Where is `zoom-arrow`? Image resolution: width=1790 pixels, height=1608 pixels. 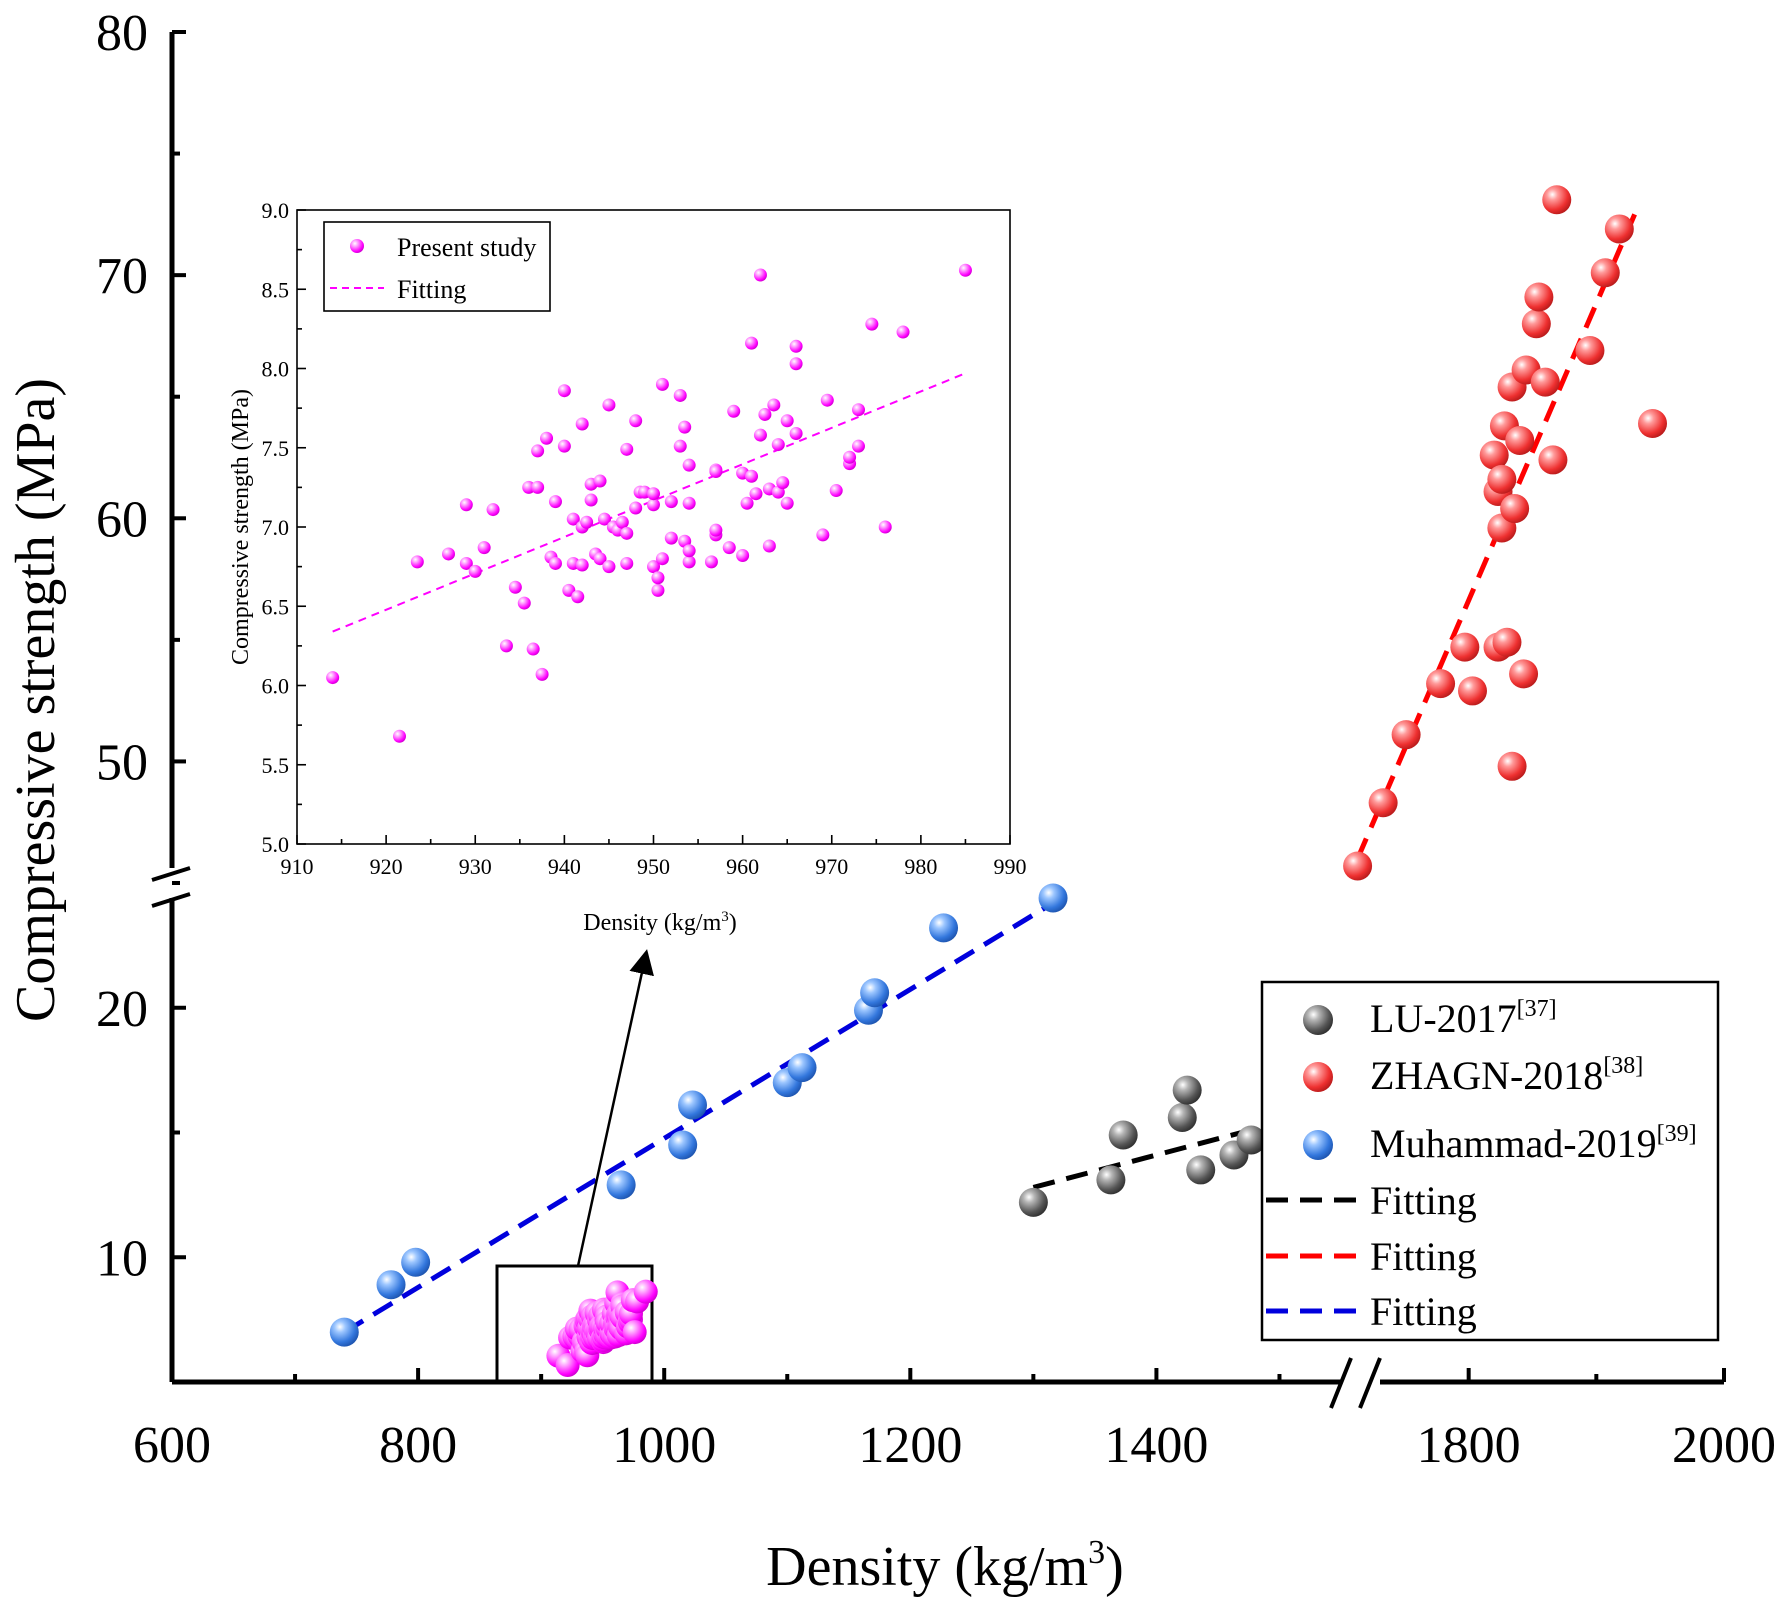 zoom-arrow is located at coordinates (615, 1108).